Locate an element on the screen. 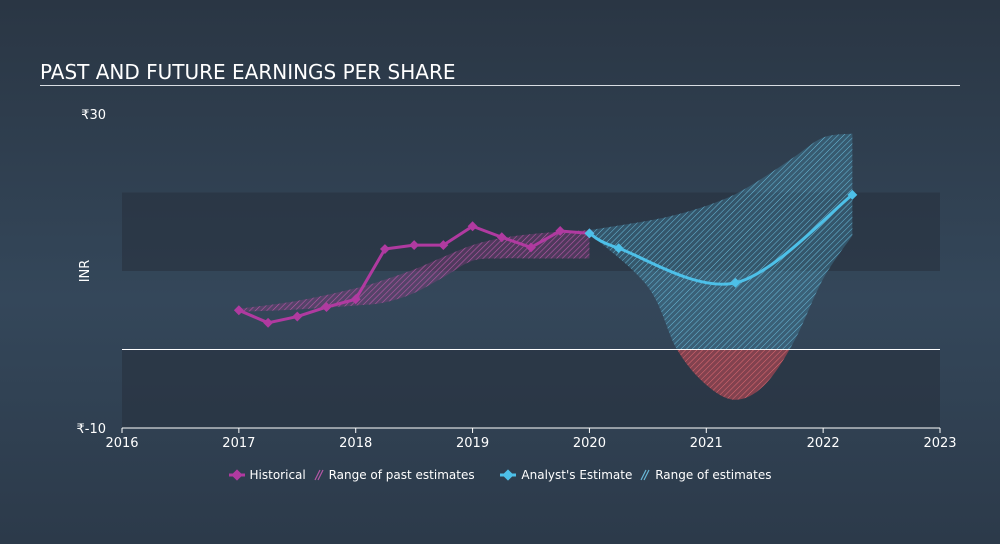 The height and width of the screenshot is (544, 1000). future-range-swatch-icon is located at coordinates (645, 475).